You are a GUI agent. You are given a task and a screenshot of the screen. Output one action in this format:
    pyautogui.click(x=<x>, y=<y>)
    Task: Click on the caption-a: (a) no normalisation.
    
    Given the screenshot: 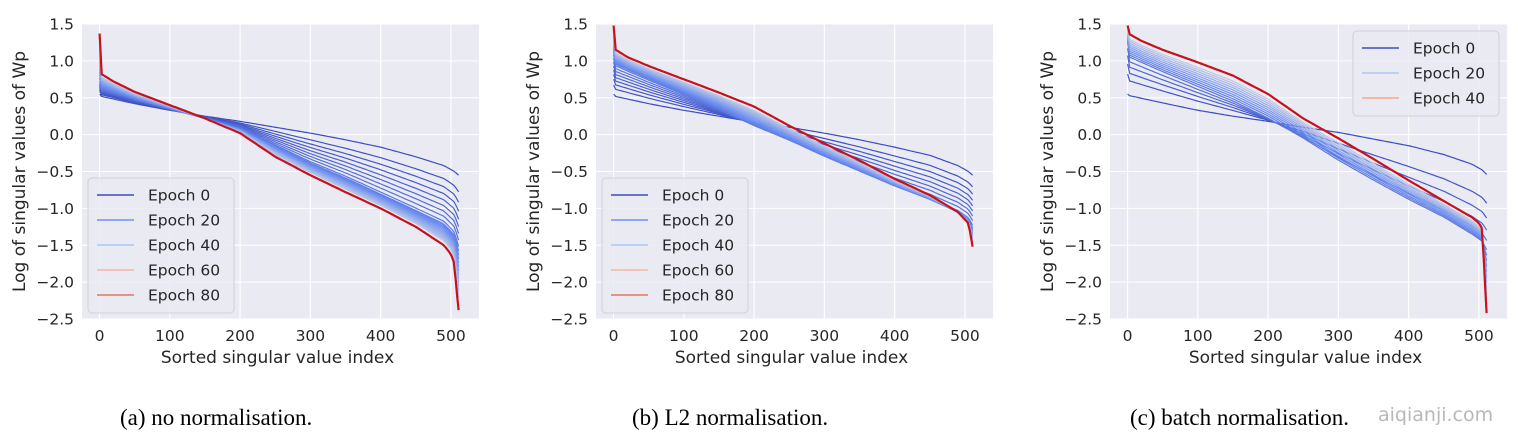 What is the action you would take?
    pyautogui.click(x=216, y=417)
    